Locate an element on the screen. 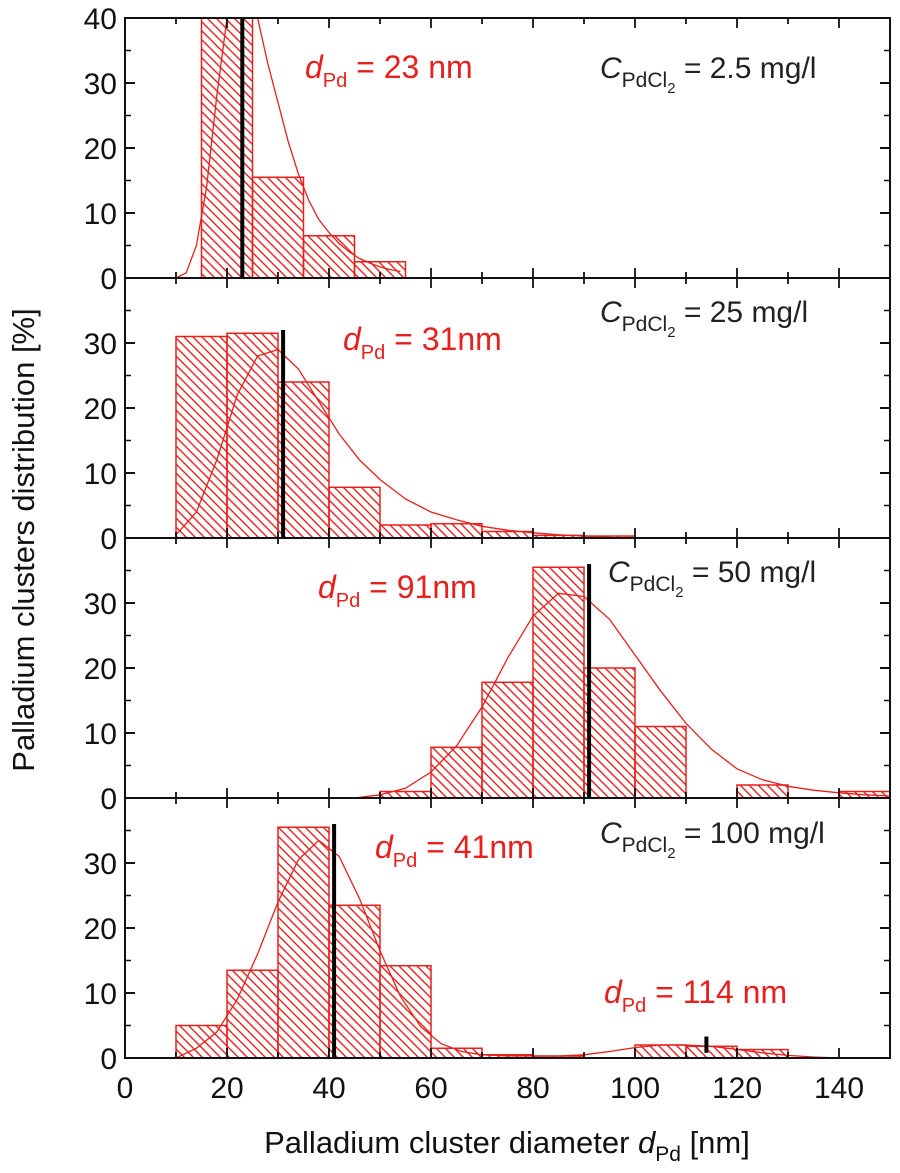  x-axis-title-suffix: [nm] is located at coordinates (715, 1142).